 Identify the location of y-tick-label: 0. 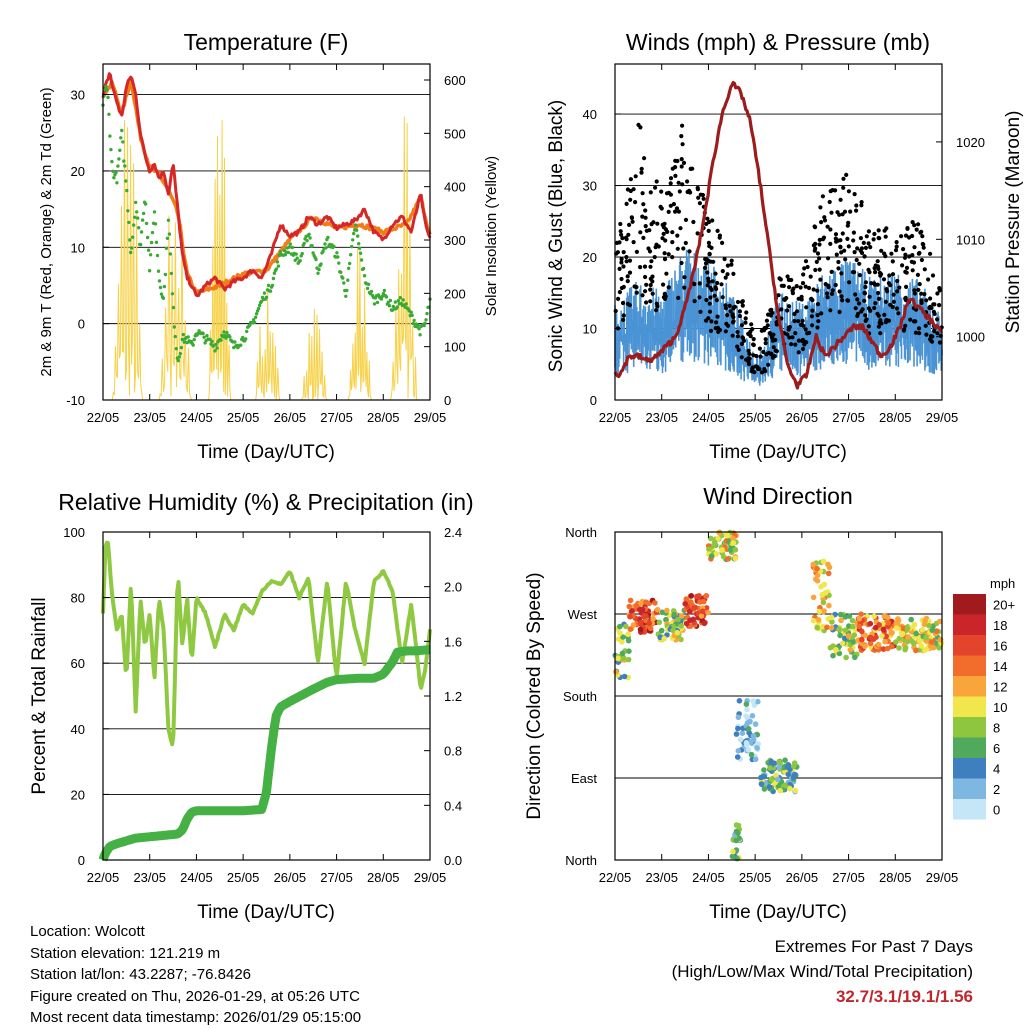
(593, 400).